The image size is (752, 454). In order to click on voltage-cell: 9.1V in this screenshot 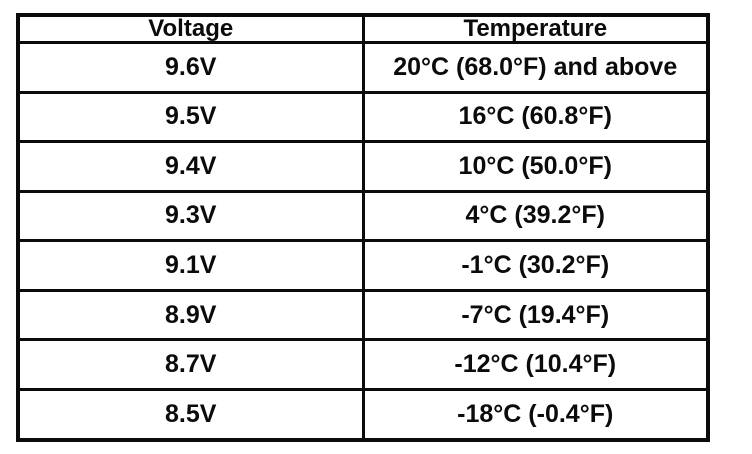, I will do `click(190, 265)`.